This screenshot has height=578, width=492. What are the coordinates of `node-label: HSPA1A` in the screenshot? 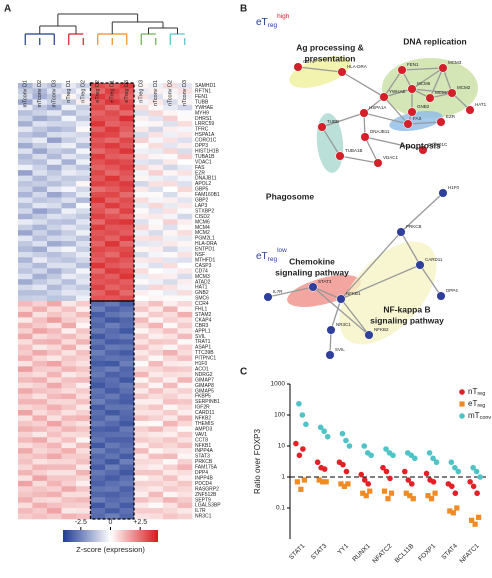 It's located at (377, 107).